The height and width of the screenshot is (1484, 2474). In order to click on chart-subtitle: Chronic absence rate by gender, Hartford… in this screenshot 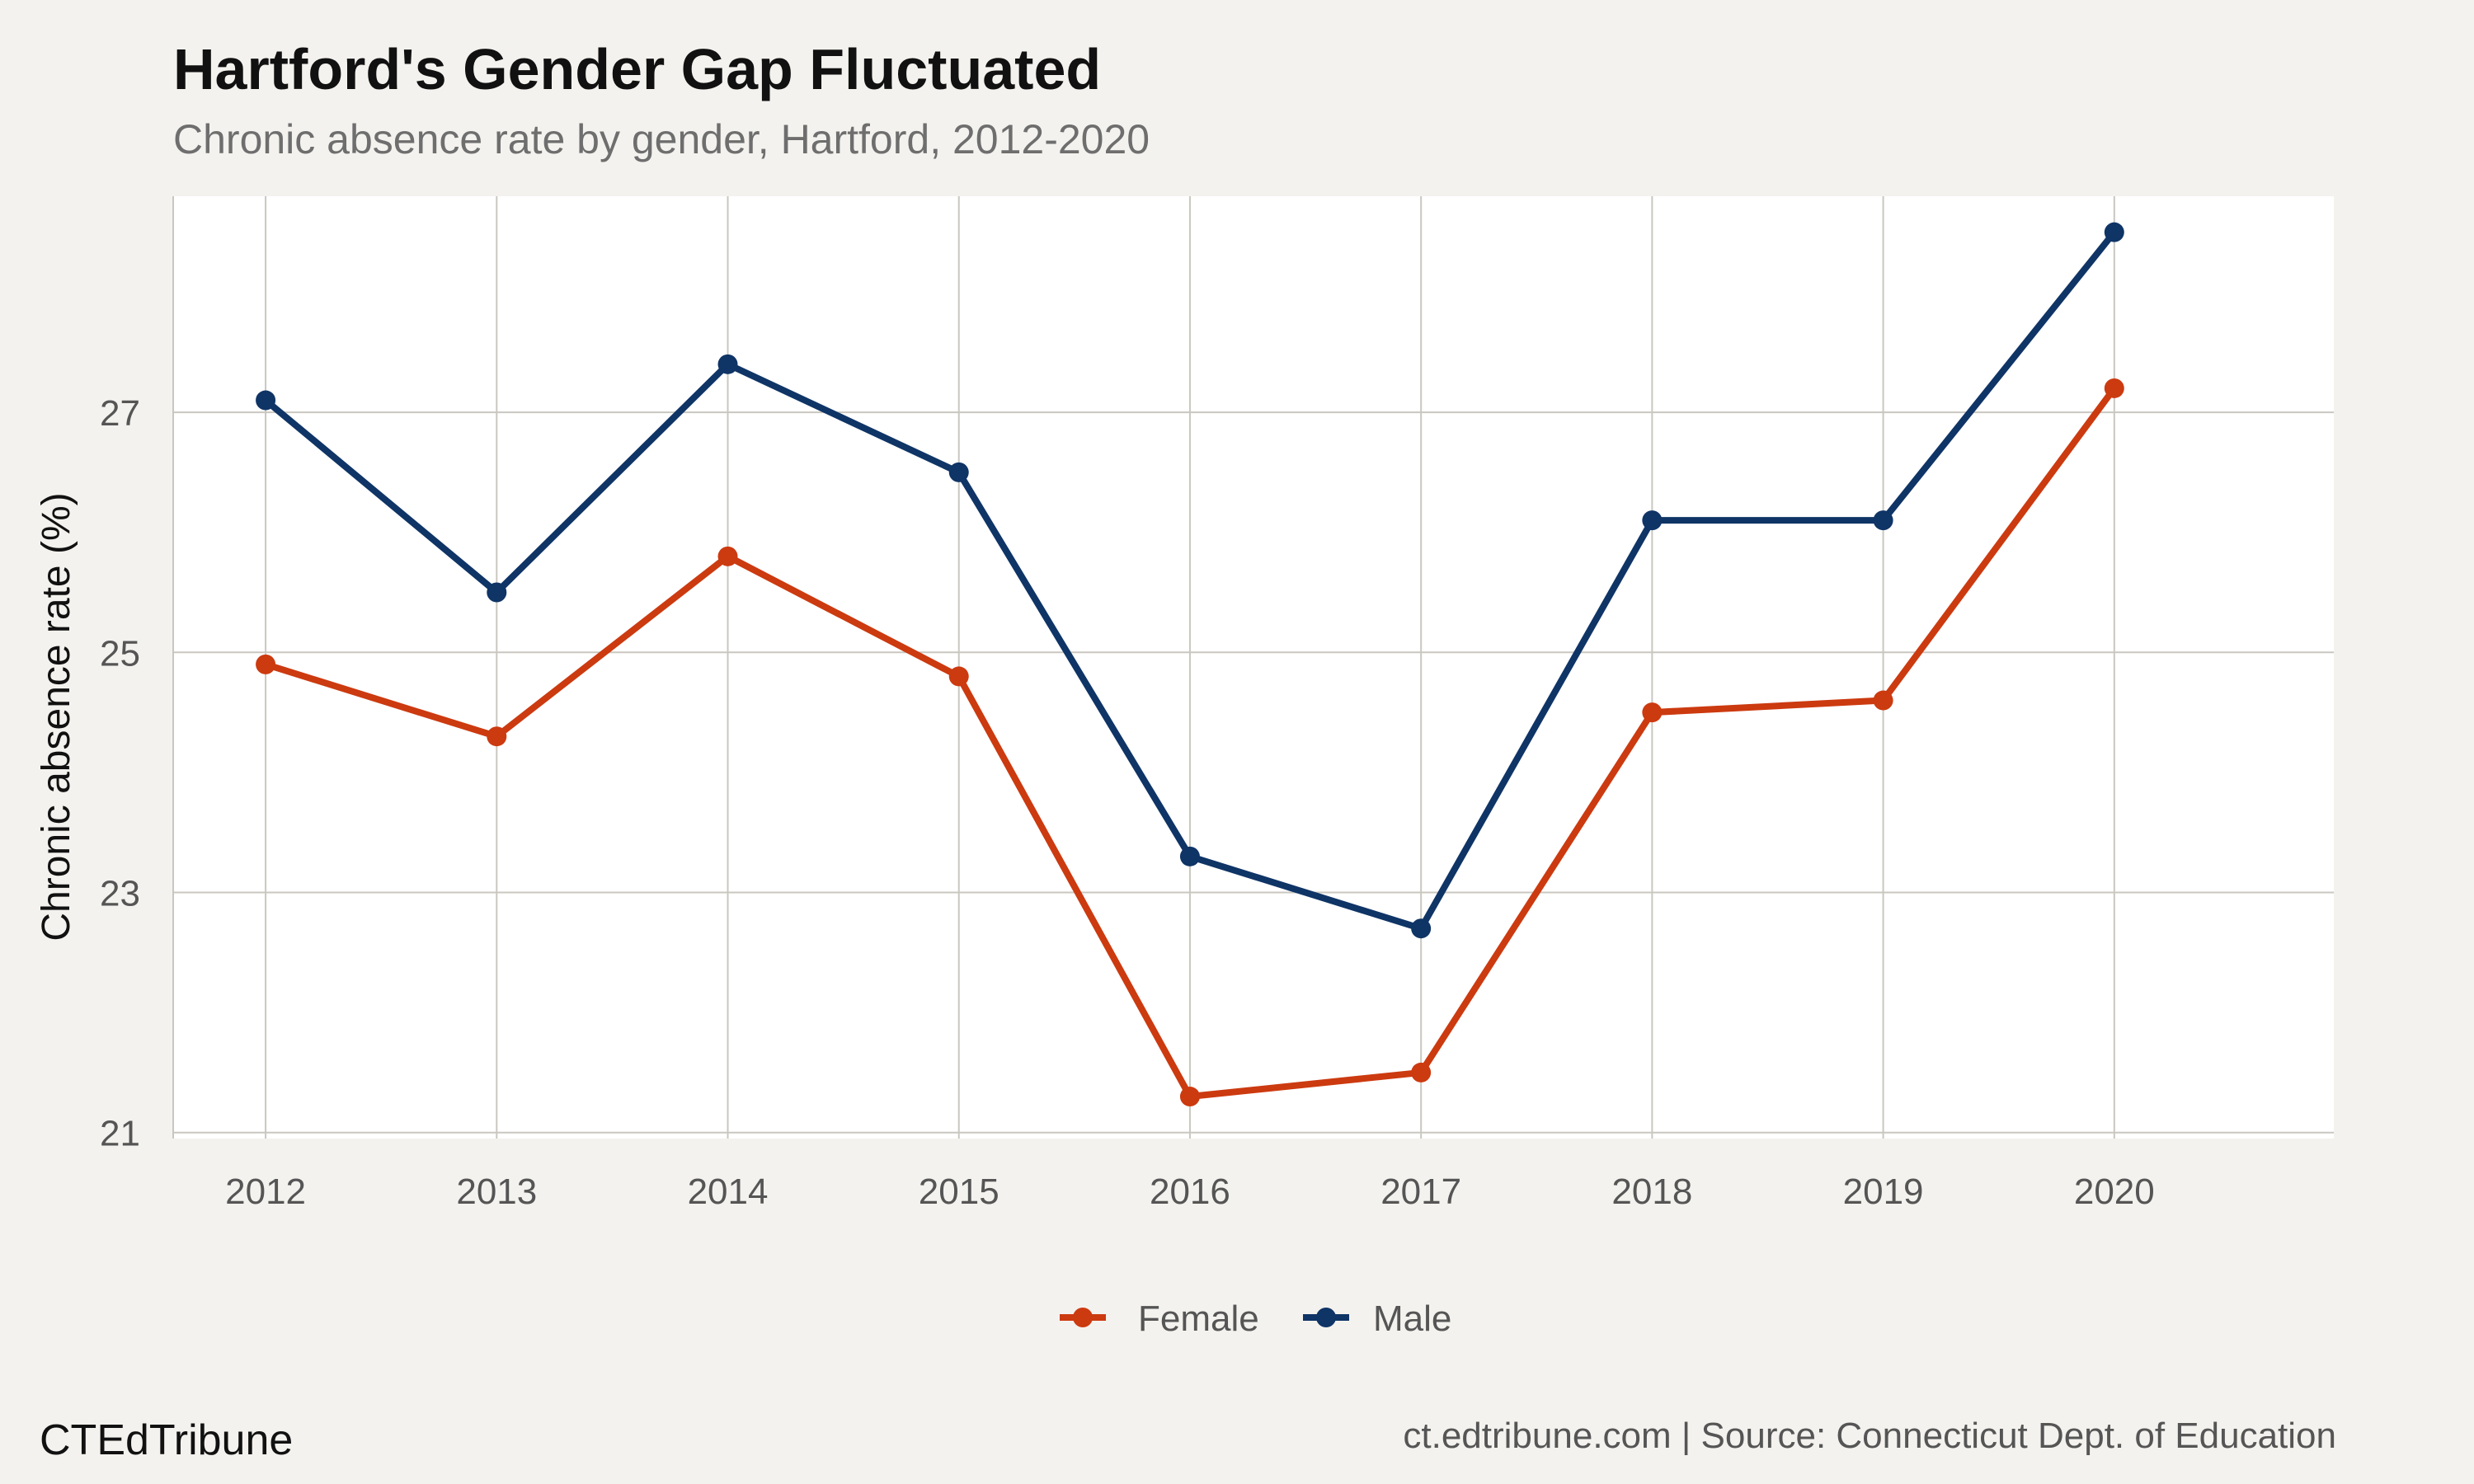, I will do `click(661, 139)`.